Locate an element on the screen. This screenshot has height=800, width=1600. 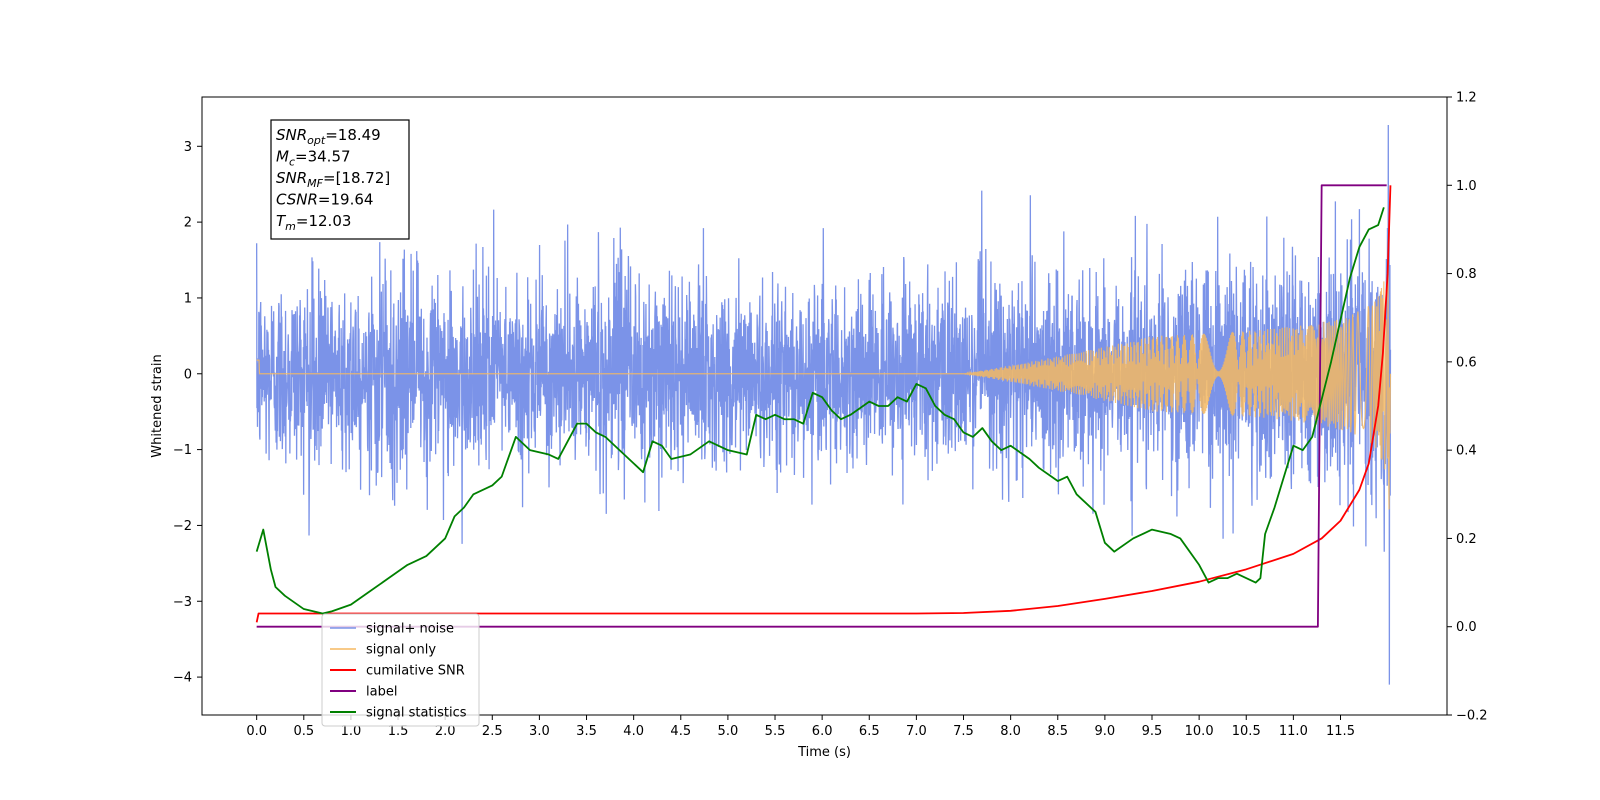
x-tick-label: 0.0 is located at coordinates (256, 731).